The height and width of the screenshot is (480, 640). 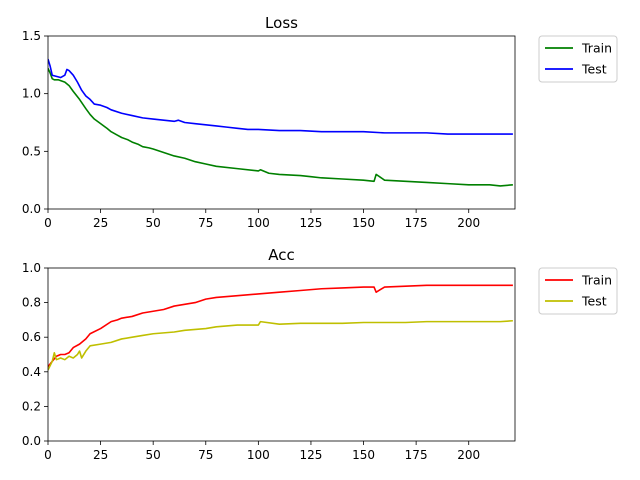 I want to click on loss-title: Loss, so click(x=281, y=23).